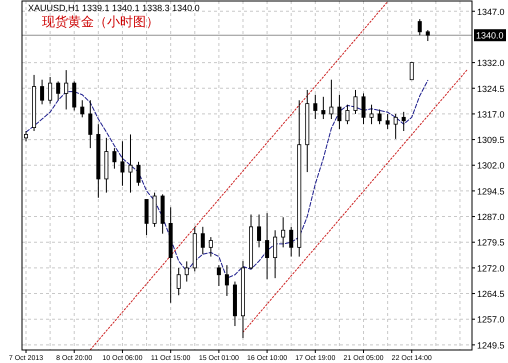 The width and height of the screenshot is (508, 363). Describe the element at coordinates (491, 140) in the screenshot. I see `y-tick-label: 1309.5` at that location.